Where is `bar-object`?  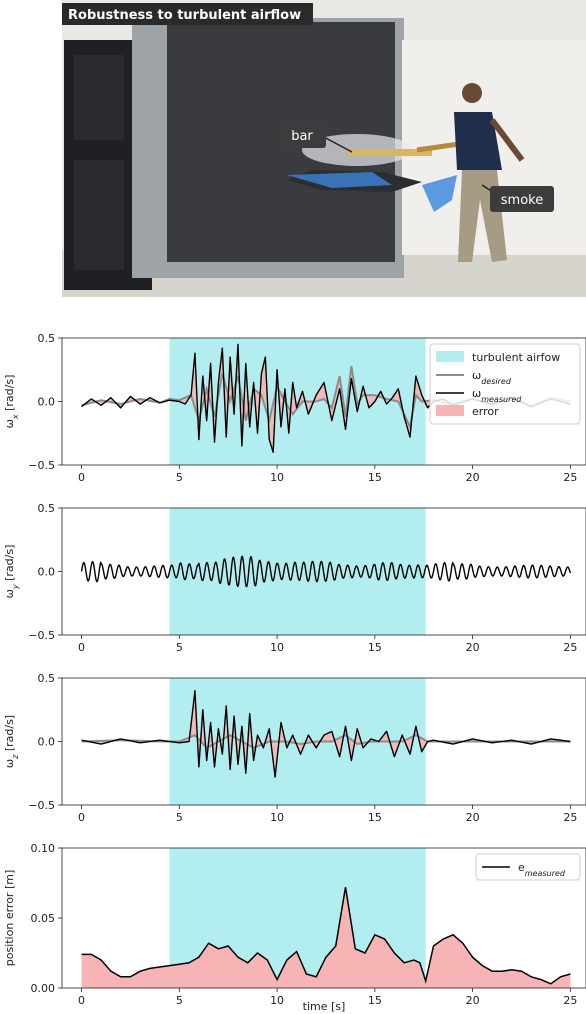 bar-object is located at coordinates (389, 152).